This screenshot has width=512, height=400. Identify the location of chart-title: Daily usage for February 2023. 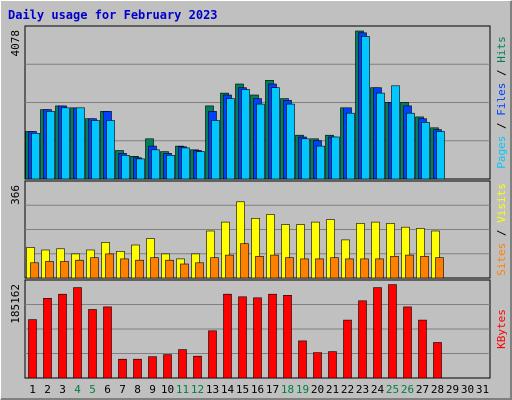
(113, 15).